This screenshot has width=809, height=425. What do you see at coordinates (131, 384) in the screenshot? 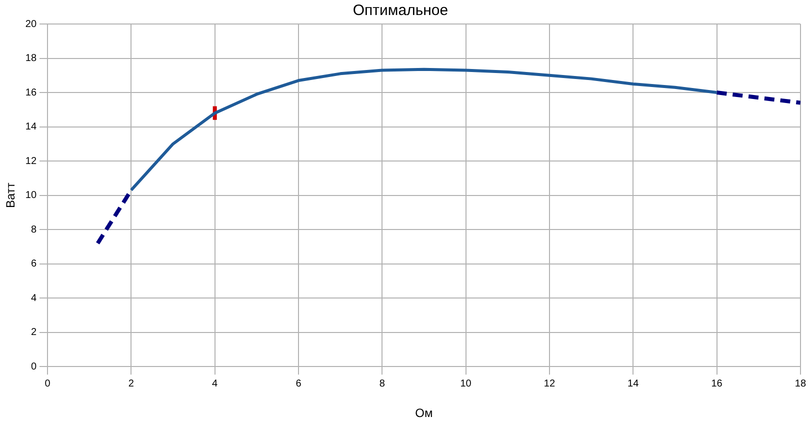
I see `x-tick-label: 2` at bounding box center [131, 384].